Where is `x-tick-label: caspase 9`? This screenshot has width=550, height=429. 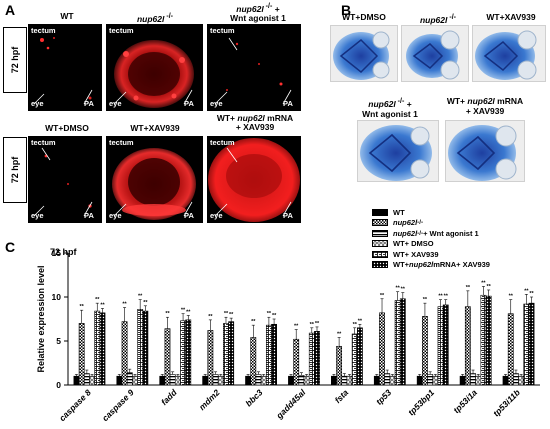
x-tick-label: caspase 9 is located at coordinates (118, 405).